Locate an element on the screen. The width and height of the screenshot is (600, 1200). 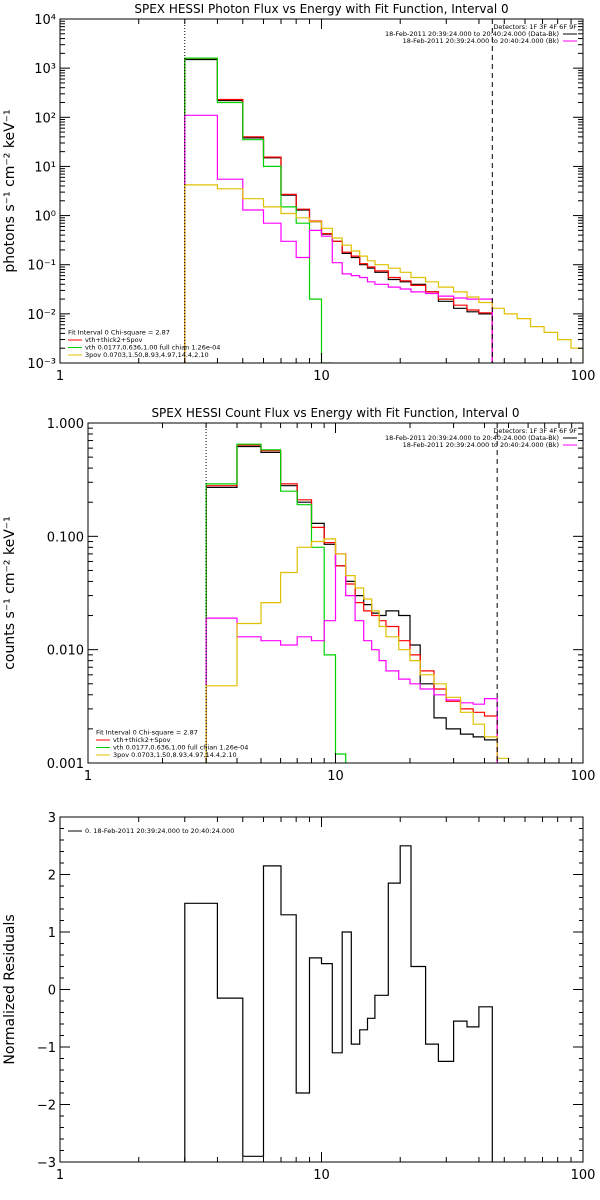
y-tick-label: −2 is located at coordinates (46, 1106).